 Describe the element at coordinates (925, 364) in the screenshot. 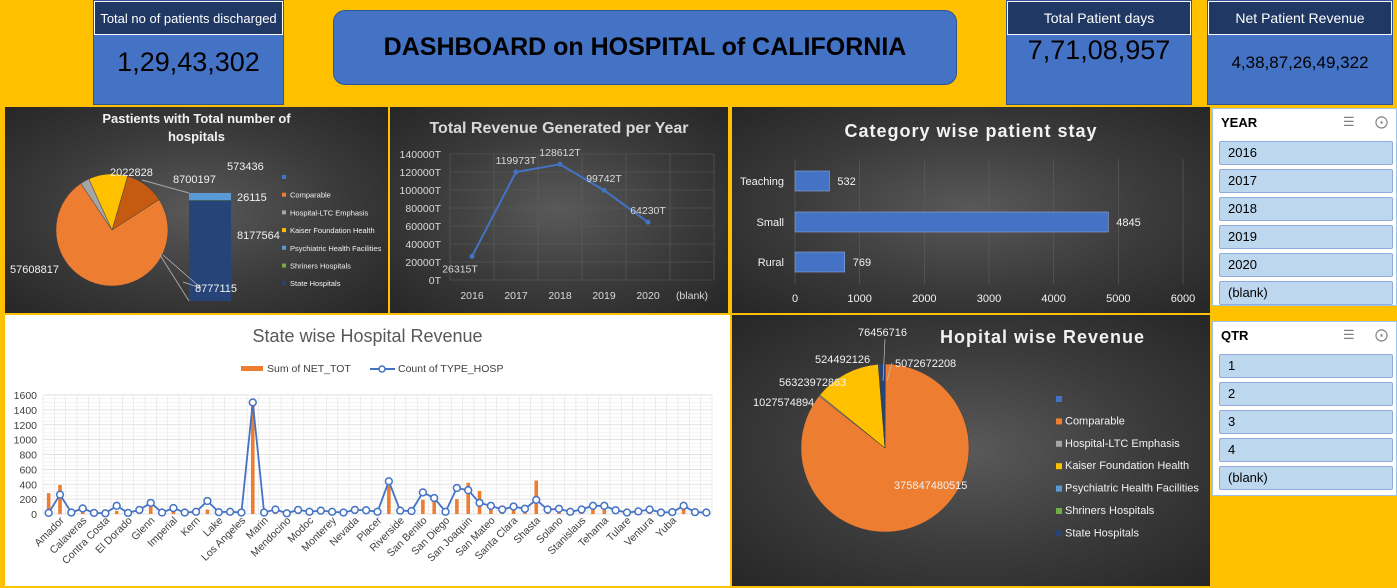

I see `data-label: 5072672208` at that location.